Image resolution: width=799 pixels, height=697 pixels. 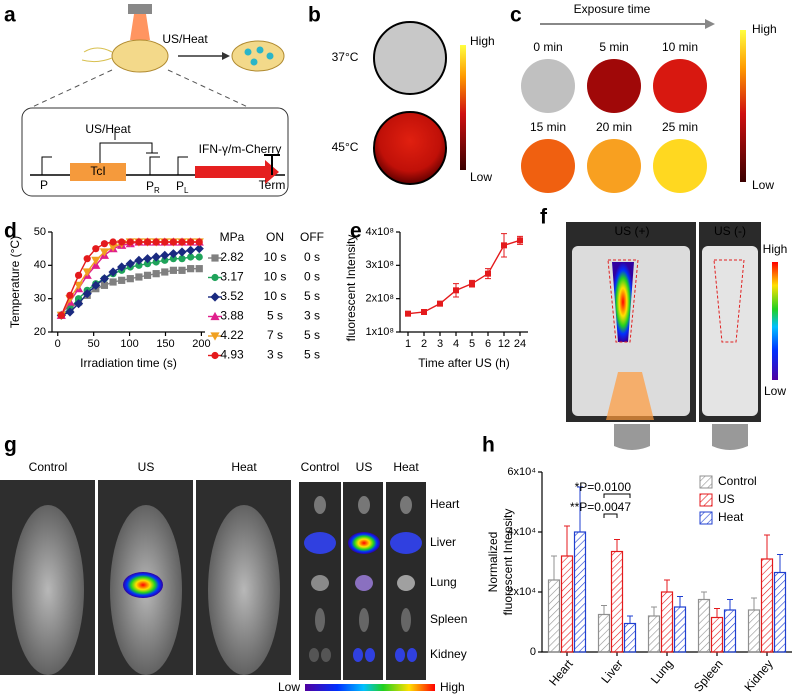 I want to click on label-sub: R, so click(x=157, y=190).